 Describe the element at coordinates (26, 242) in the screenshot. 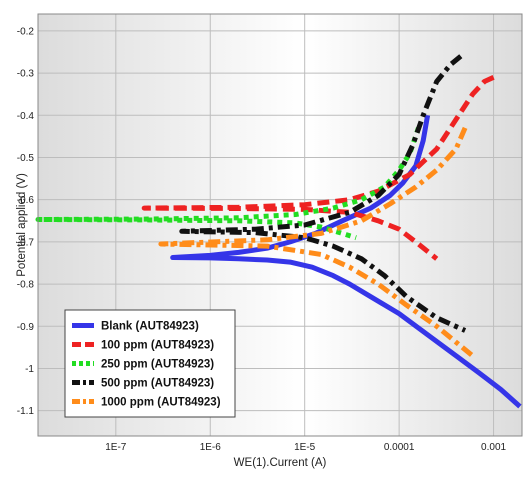

I see `y-tick-label: -0.7` at that location.